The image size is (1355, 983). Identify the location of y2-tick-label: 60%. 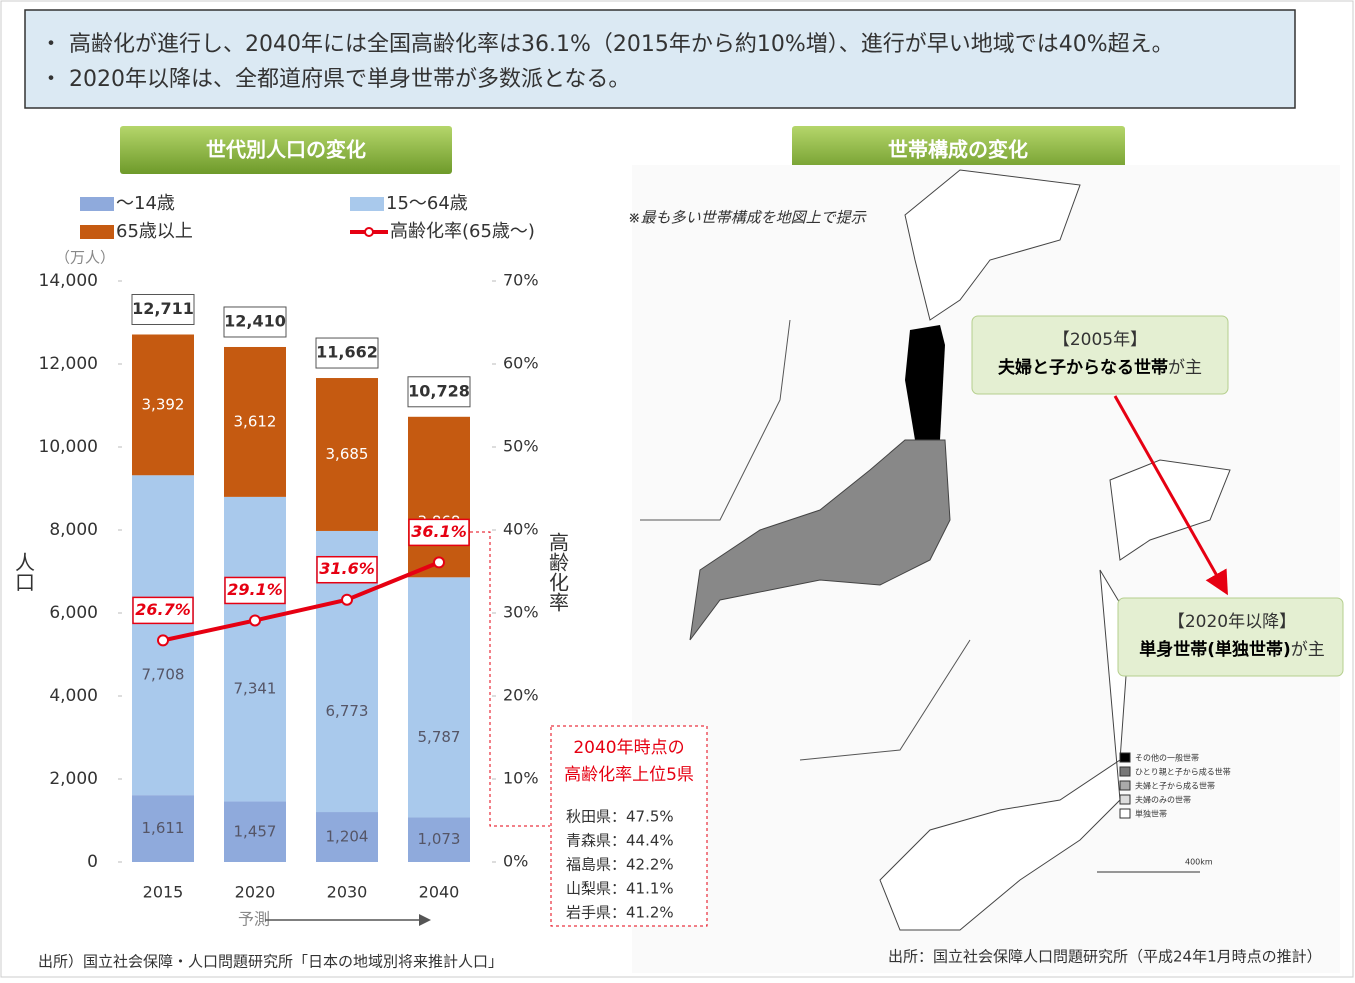
(521, 363).